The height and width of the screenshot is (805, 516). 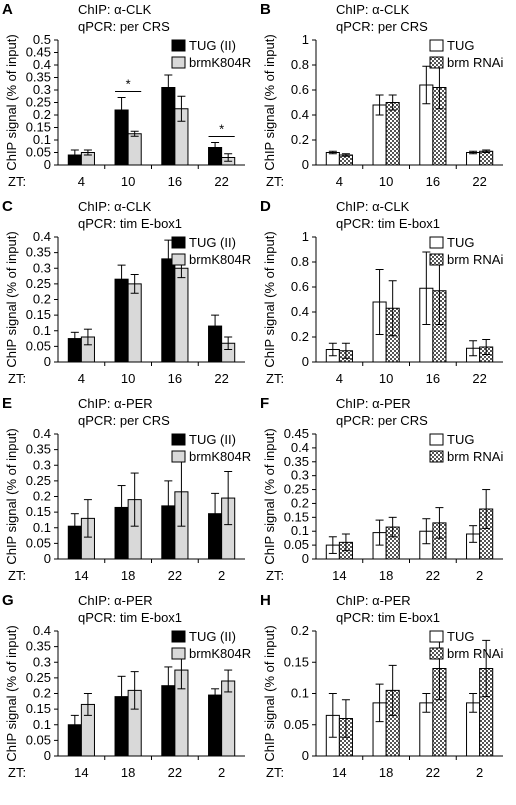 I want to click on panel-title: ChIP: α-CLK, so click(x=115, y=9).